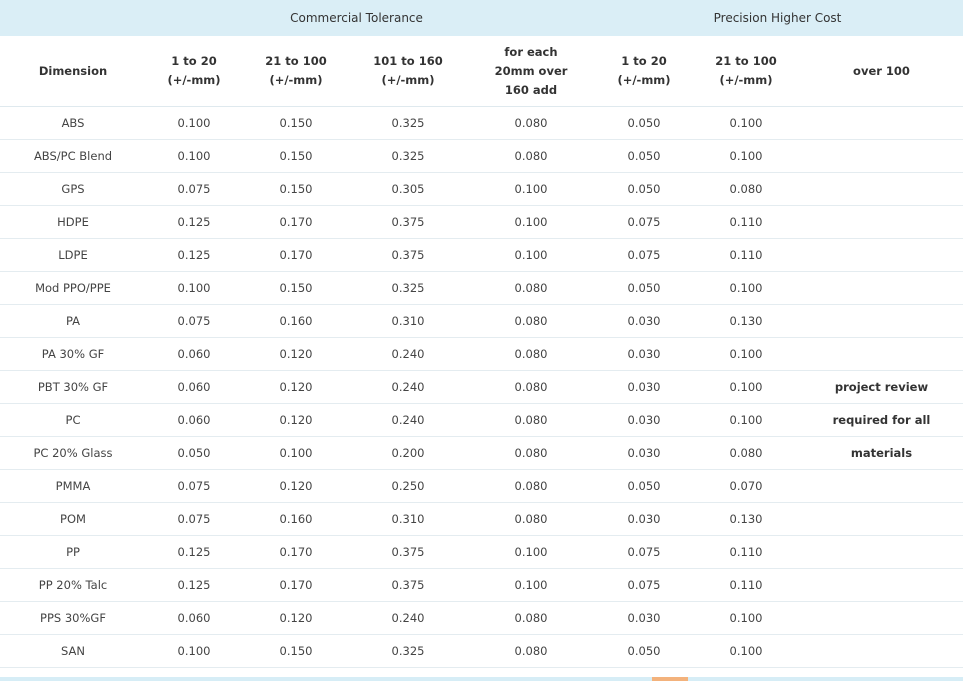 Image resolution: width=967 pixels, height=681 pixels. What do you see at coordinates (881, 453) in the screenshot?
I see `cell-precision-over-100: materials` at bounding box center [881, 453].